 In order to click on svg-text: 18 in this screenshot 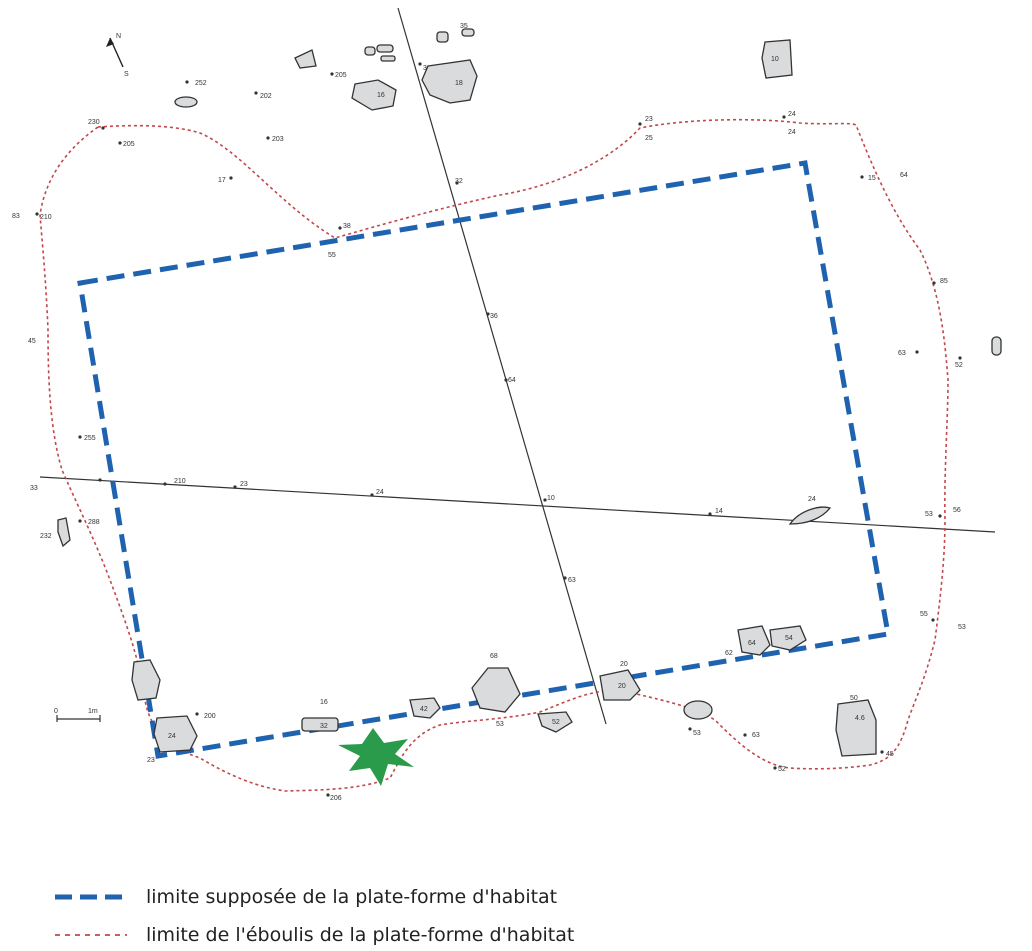, I will do `click(459, 83)`.